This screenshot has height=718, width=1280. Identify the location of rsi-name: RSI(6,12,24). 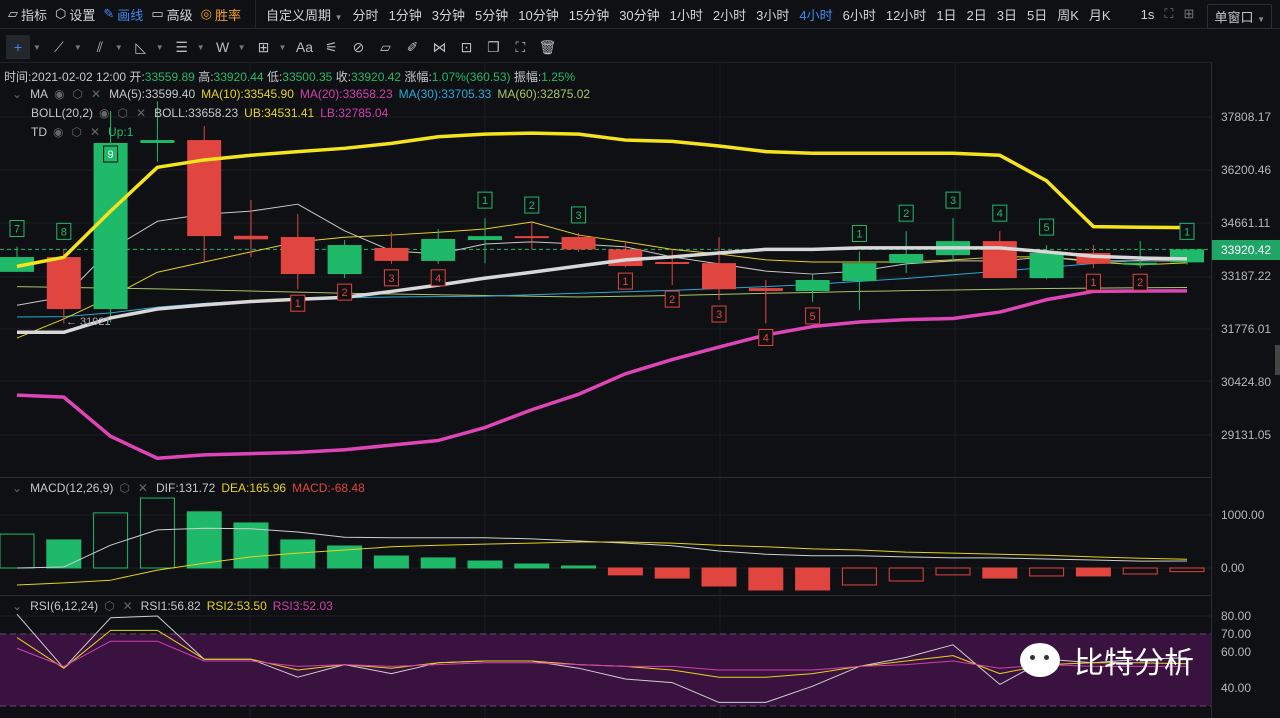
(64, 606).